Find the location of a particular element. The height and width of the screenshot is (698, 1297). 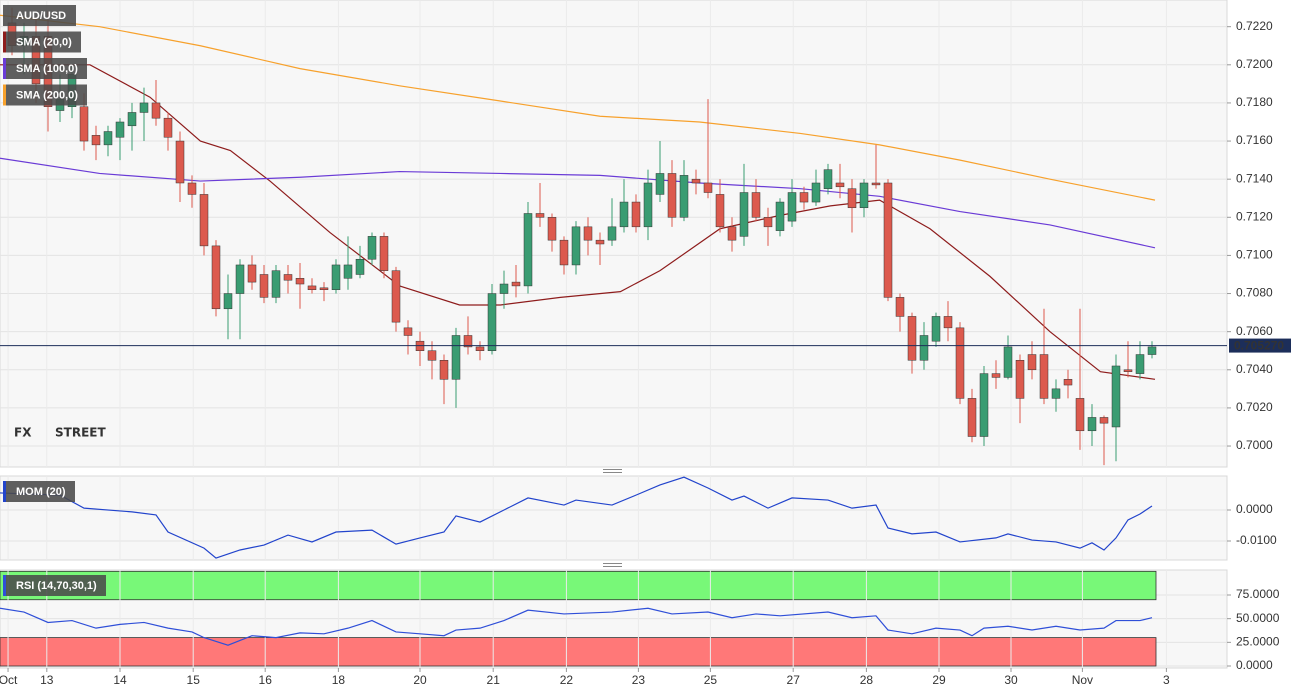

x-tick-label: Oct is located at coordinates (9, 680).